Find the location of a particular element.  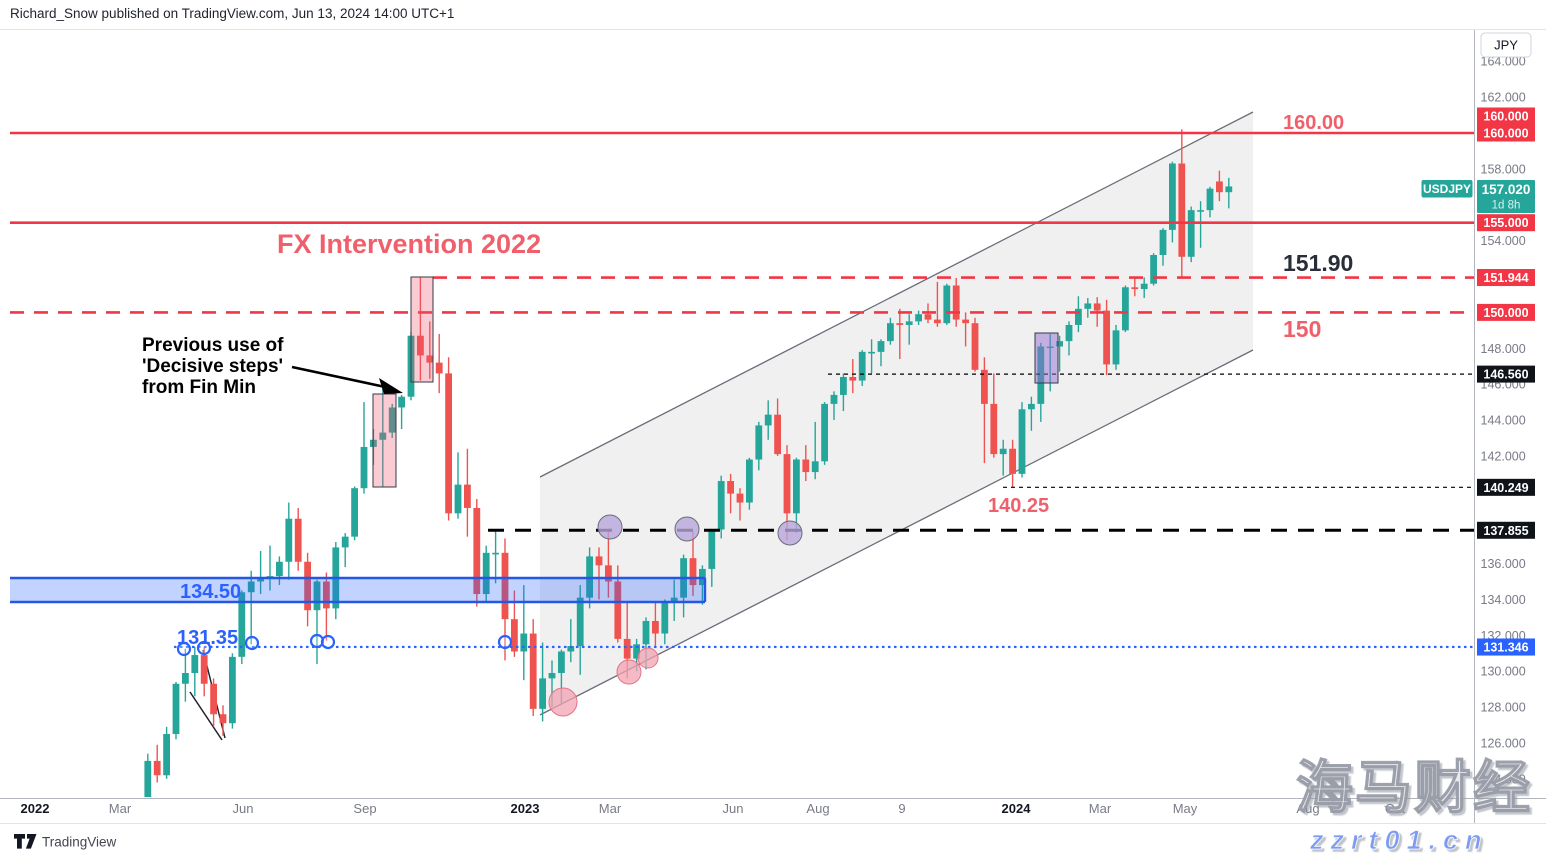

time-label-2024: 2024 is located at coordinates (1017, 808).